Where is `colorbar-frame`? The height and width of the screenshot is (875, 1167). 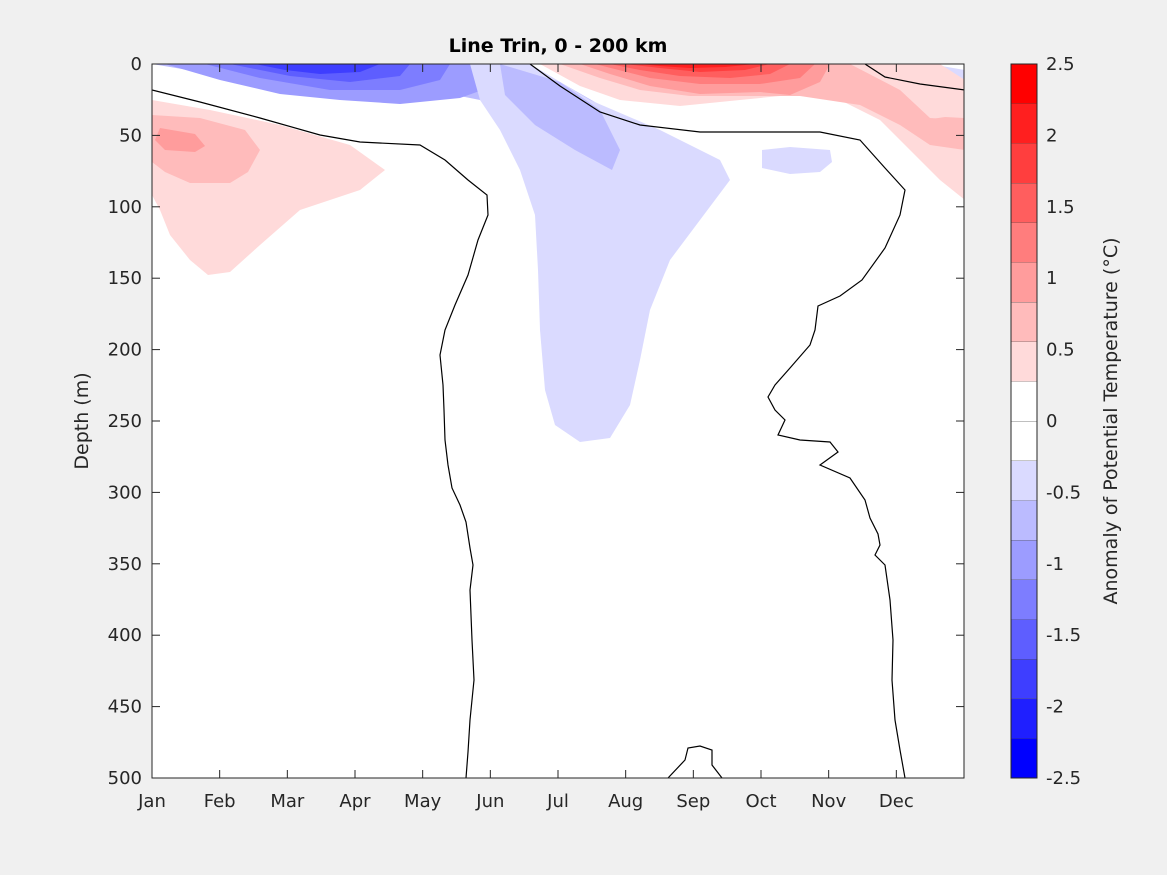
colorbar-frame is located at coordinates (1024, 421).